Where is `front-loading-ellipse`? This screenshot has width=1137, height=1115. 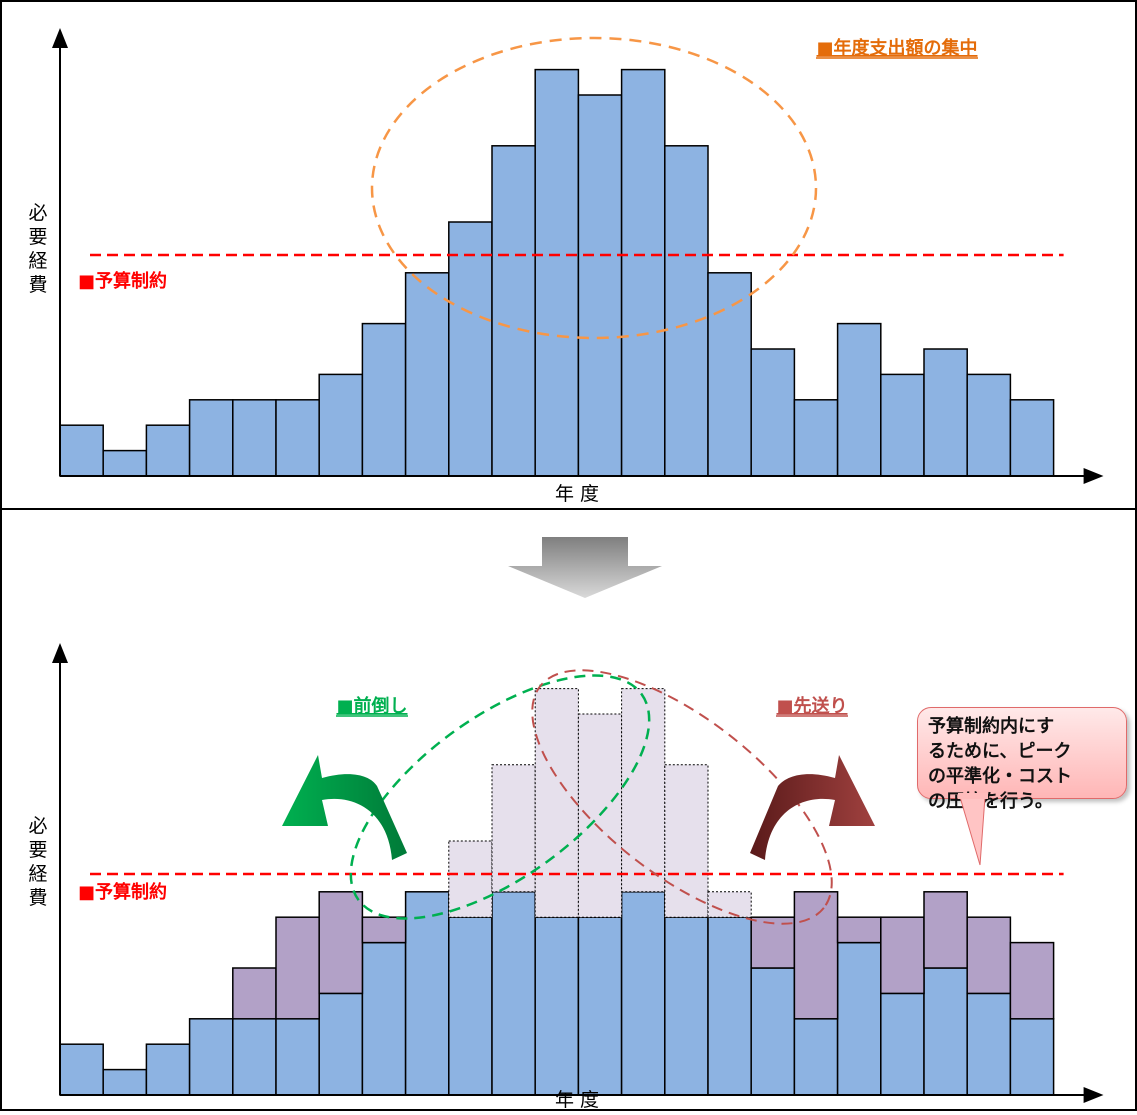
front-loading-ellipse is located at coordinates (500, 797).